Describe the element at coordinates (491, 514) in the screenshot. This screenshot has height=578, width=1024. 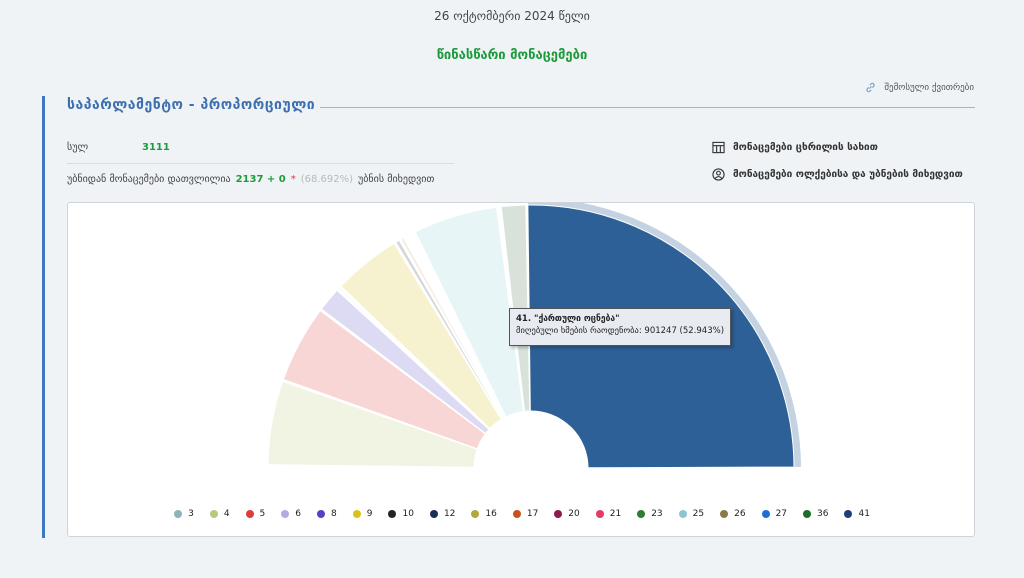
I see `legend-label-16: 16` at that location.